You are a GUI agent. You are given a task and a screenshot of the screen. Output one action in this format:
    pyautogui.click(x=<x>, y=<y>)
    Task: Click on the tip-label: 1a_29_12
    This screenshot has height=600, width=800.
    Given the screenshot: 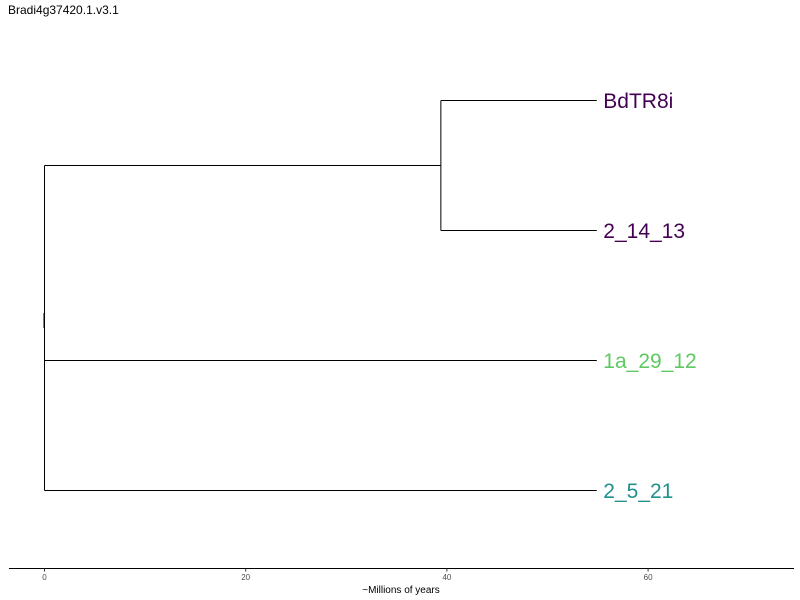 What is the action you would take?
    pyautogui.click(x=649, y=361)
    